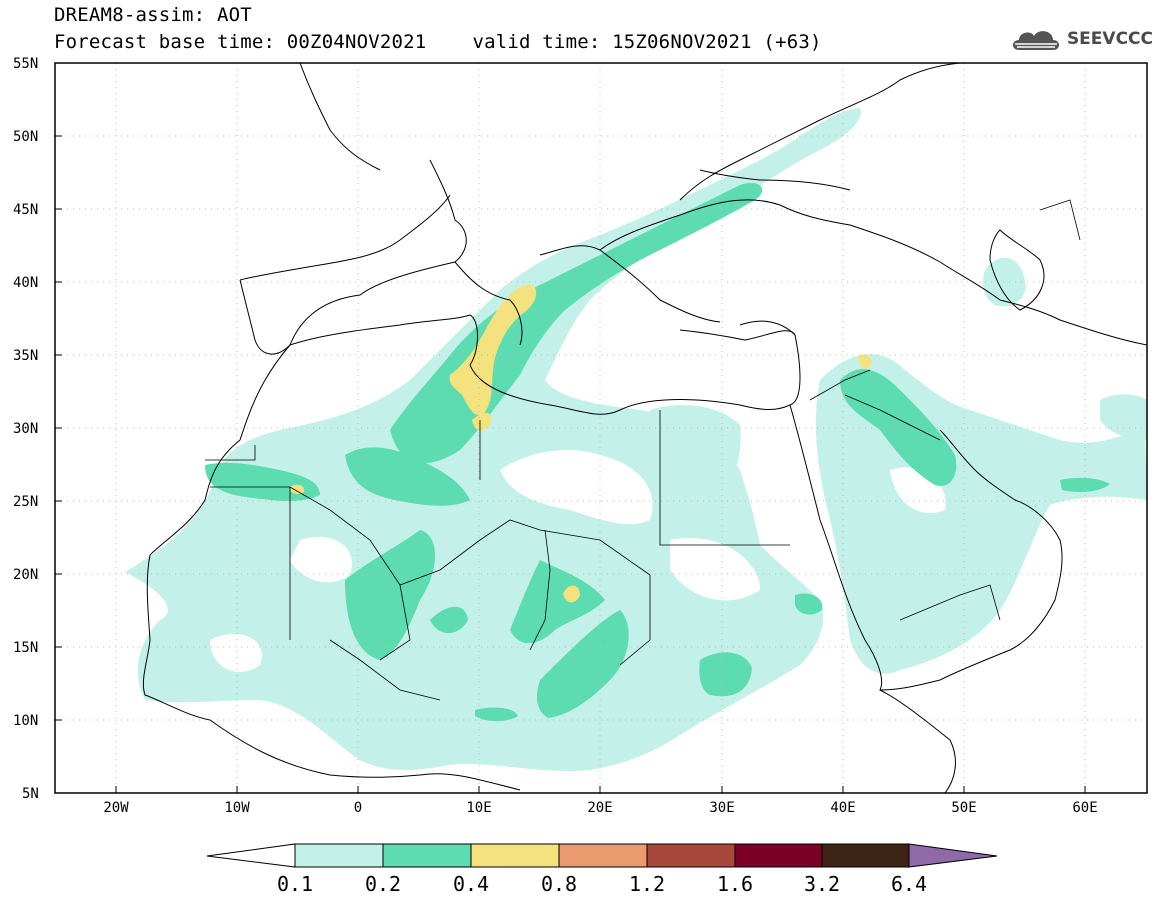 This screenshot has height=905, width=1165. What do you see at coordinates (153, 15) in the screenshot?
I see `map-title: DREAM8-assim: AOT` at bounding box center [153, 15].